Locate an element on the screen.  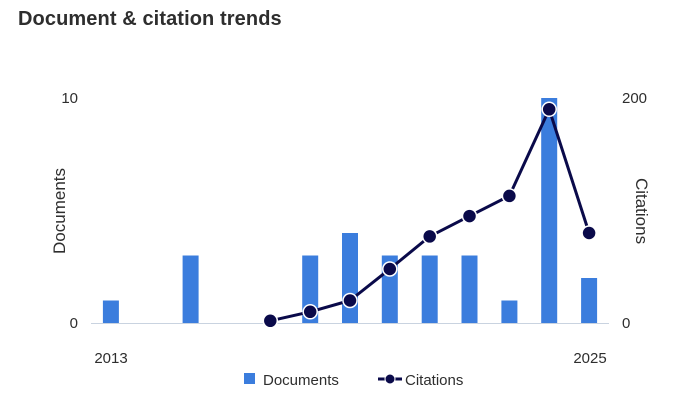
y-left-axis-title: Documents is located at coordinates (59, 211).